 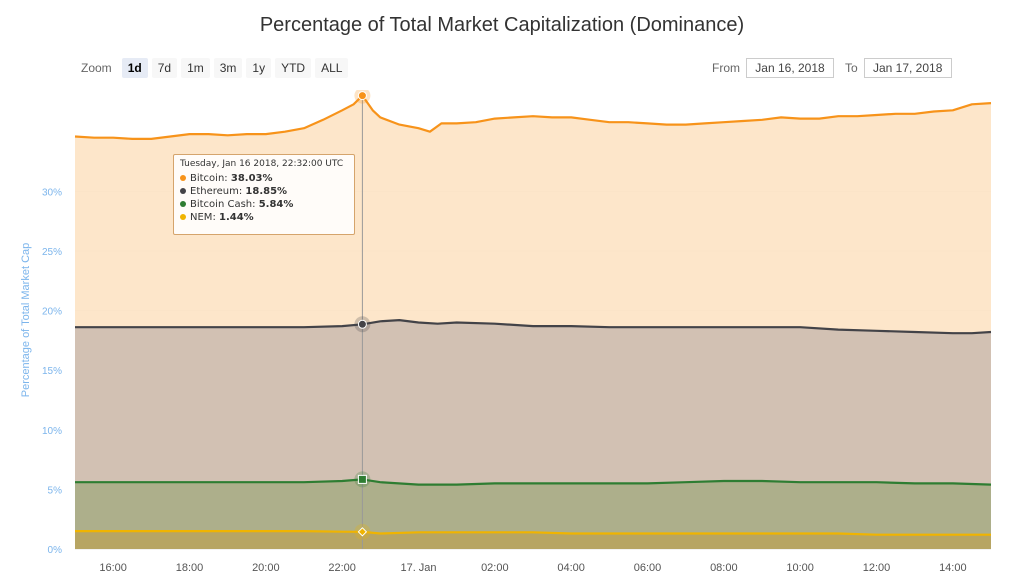 What do you see at coordinates (183, 217) in the screenshot?
I see `nem-legend-dot` at bounding box center [183, 217].